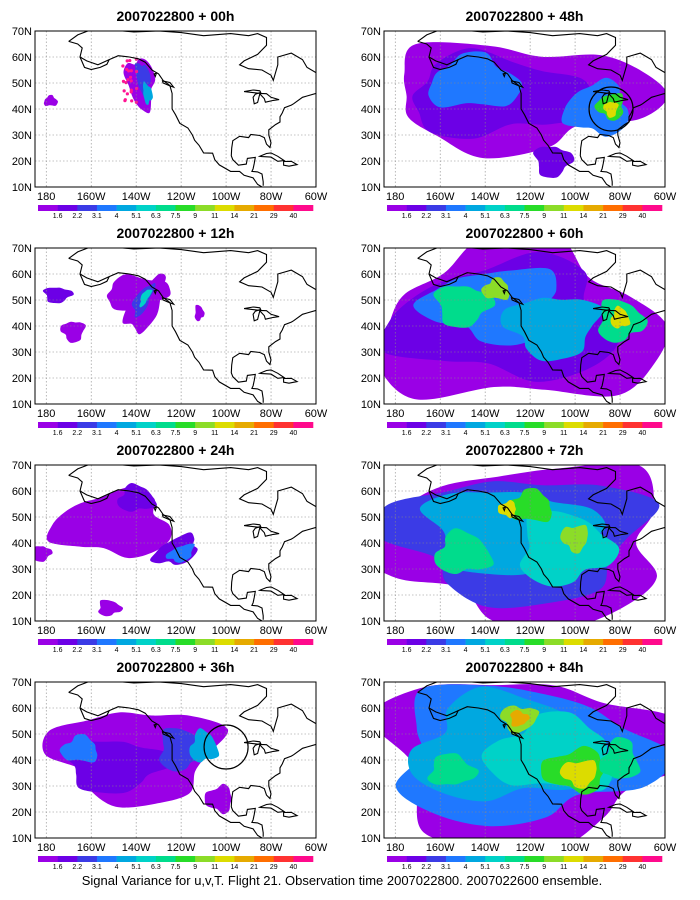  What do you see at coordinates (136, 650) in the screenshot?
I see `colorbar-label: 5.1` at bounding box center [136, 650].